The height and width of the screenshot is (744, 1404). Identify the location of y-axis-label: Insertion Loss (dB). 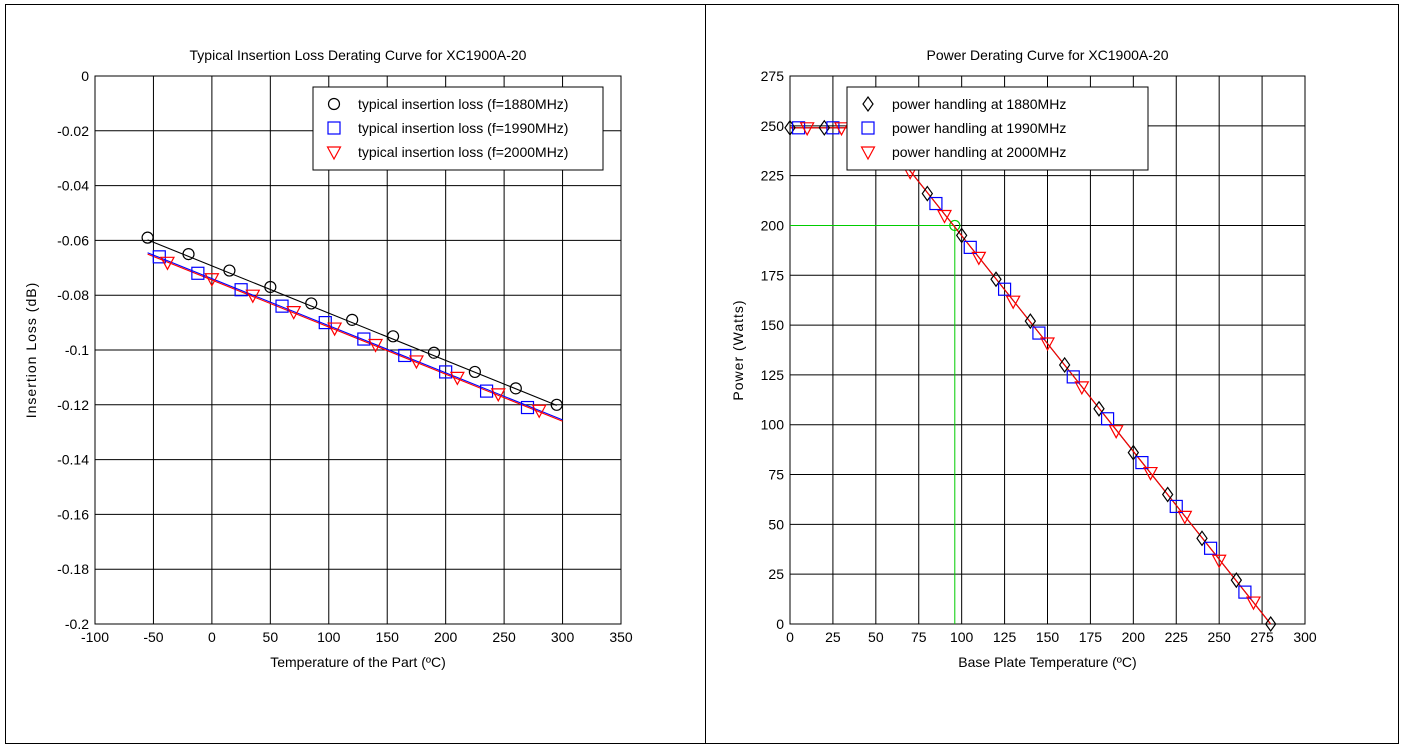
(31, 350).